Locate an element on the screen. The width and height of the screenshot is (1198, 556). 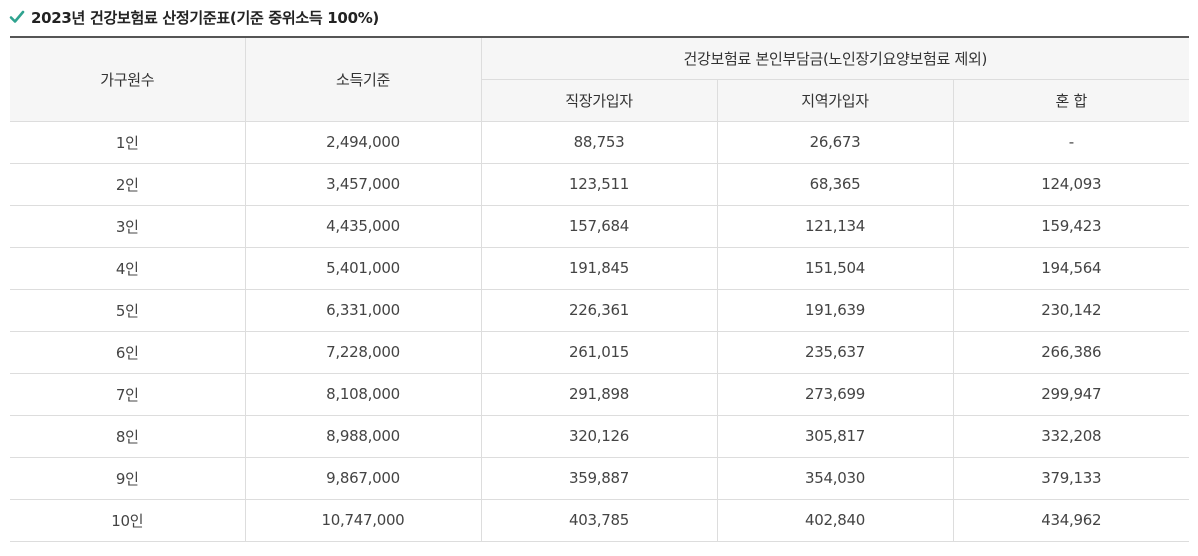
cell-income: 5,401,000 is located at coordinates (363, 268).